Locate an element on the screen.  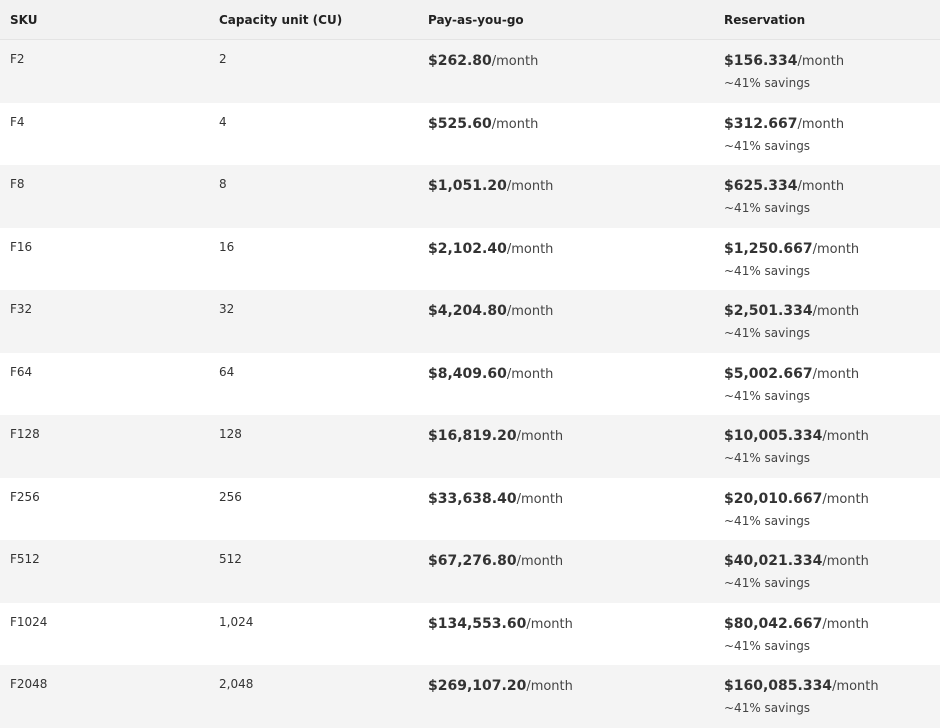
sku-cell: F8 is located at coordinates (17, 184).